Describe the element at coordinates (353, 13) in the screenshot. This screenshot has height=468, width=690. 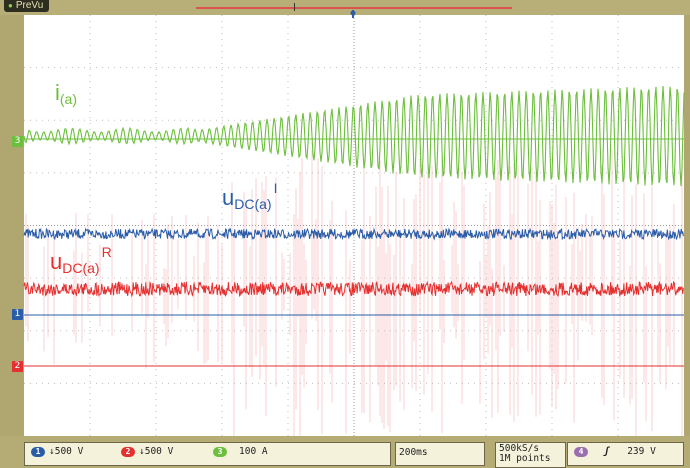
I see `trigger-position-dot` at that location.